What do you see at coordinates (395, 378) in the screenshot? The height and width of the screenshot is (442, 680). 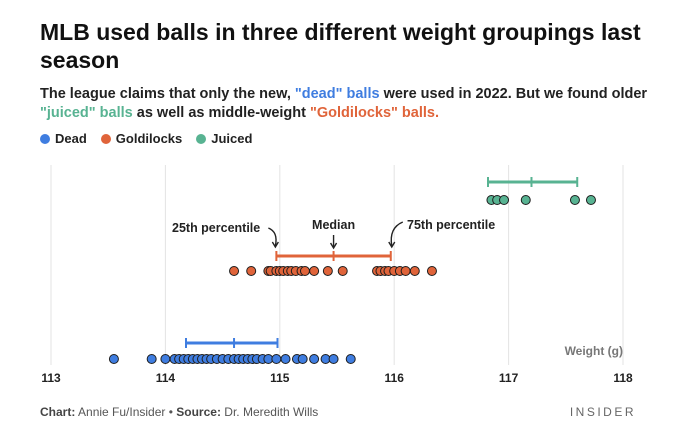 I see `x-tick-label-116: 116` at bounding box center [395, 378].